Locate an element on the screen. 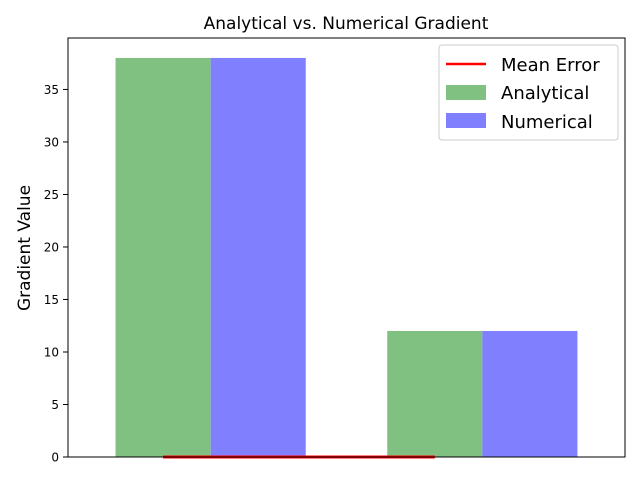 The width and height of the screenshot is (640, 480). y-tick-label: 35 is located at coordinates (51, 90).